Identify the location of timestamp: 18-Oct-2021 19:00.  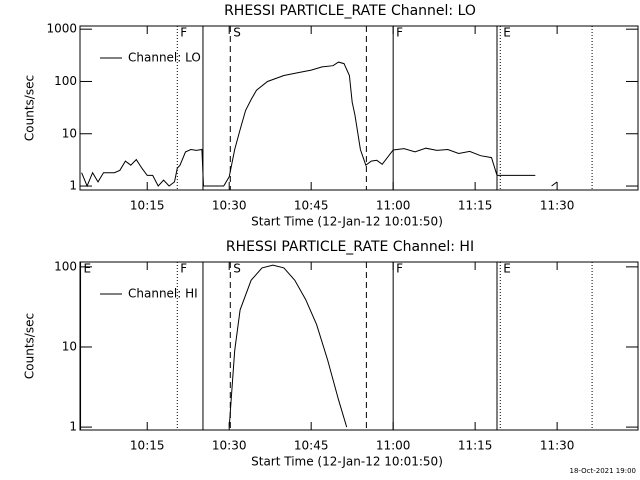
(603, 471).